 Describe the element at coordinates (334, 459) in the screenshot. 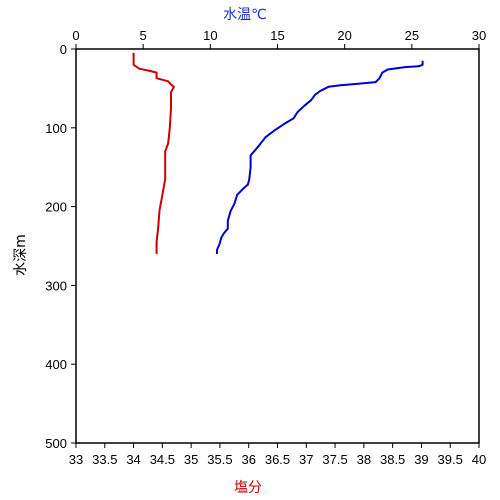

I see `bottom-tick-label: 37.5` at that location.